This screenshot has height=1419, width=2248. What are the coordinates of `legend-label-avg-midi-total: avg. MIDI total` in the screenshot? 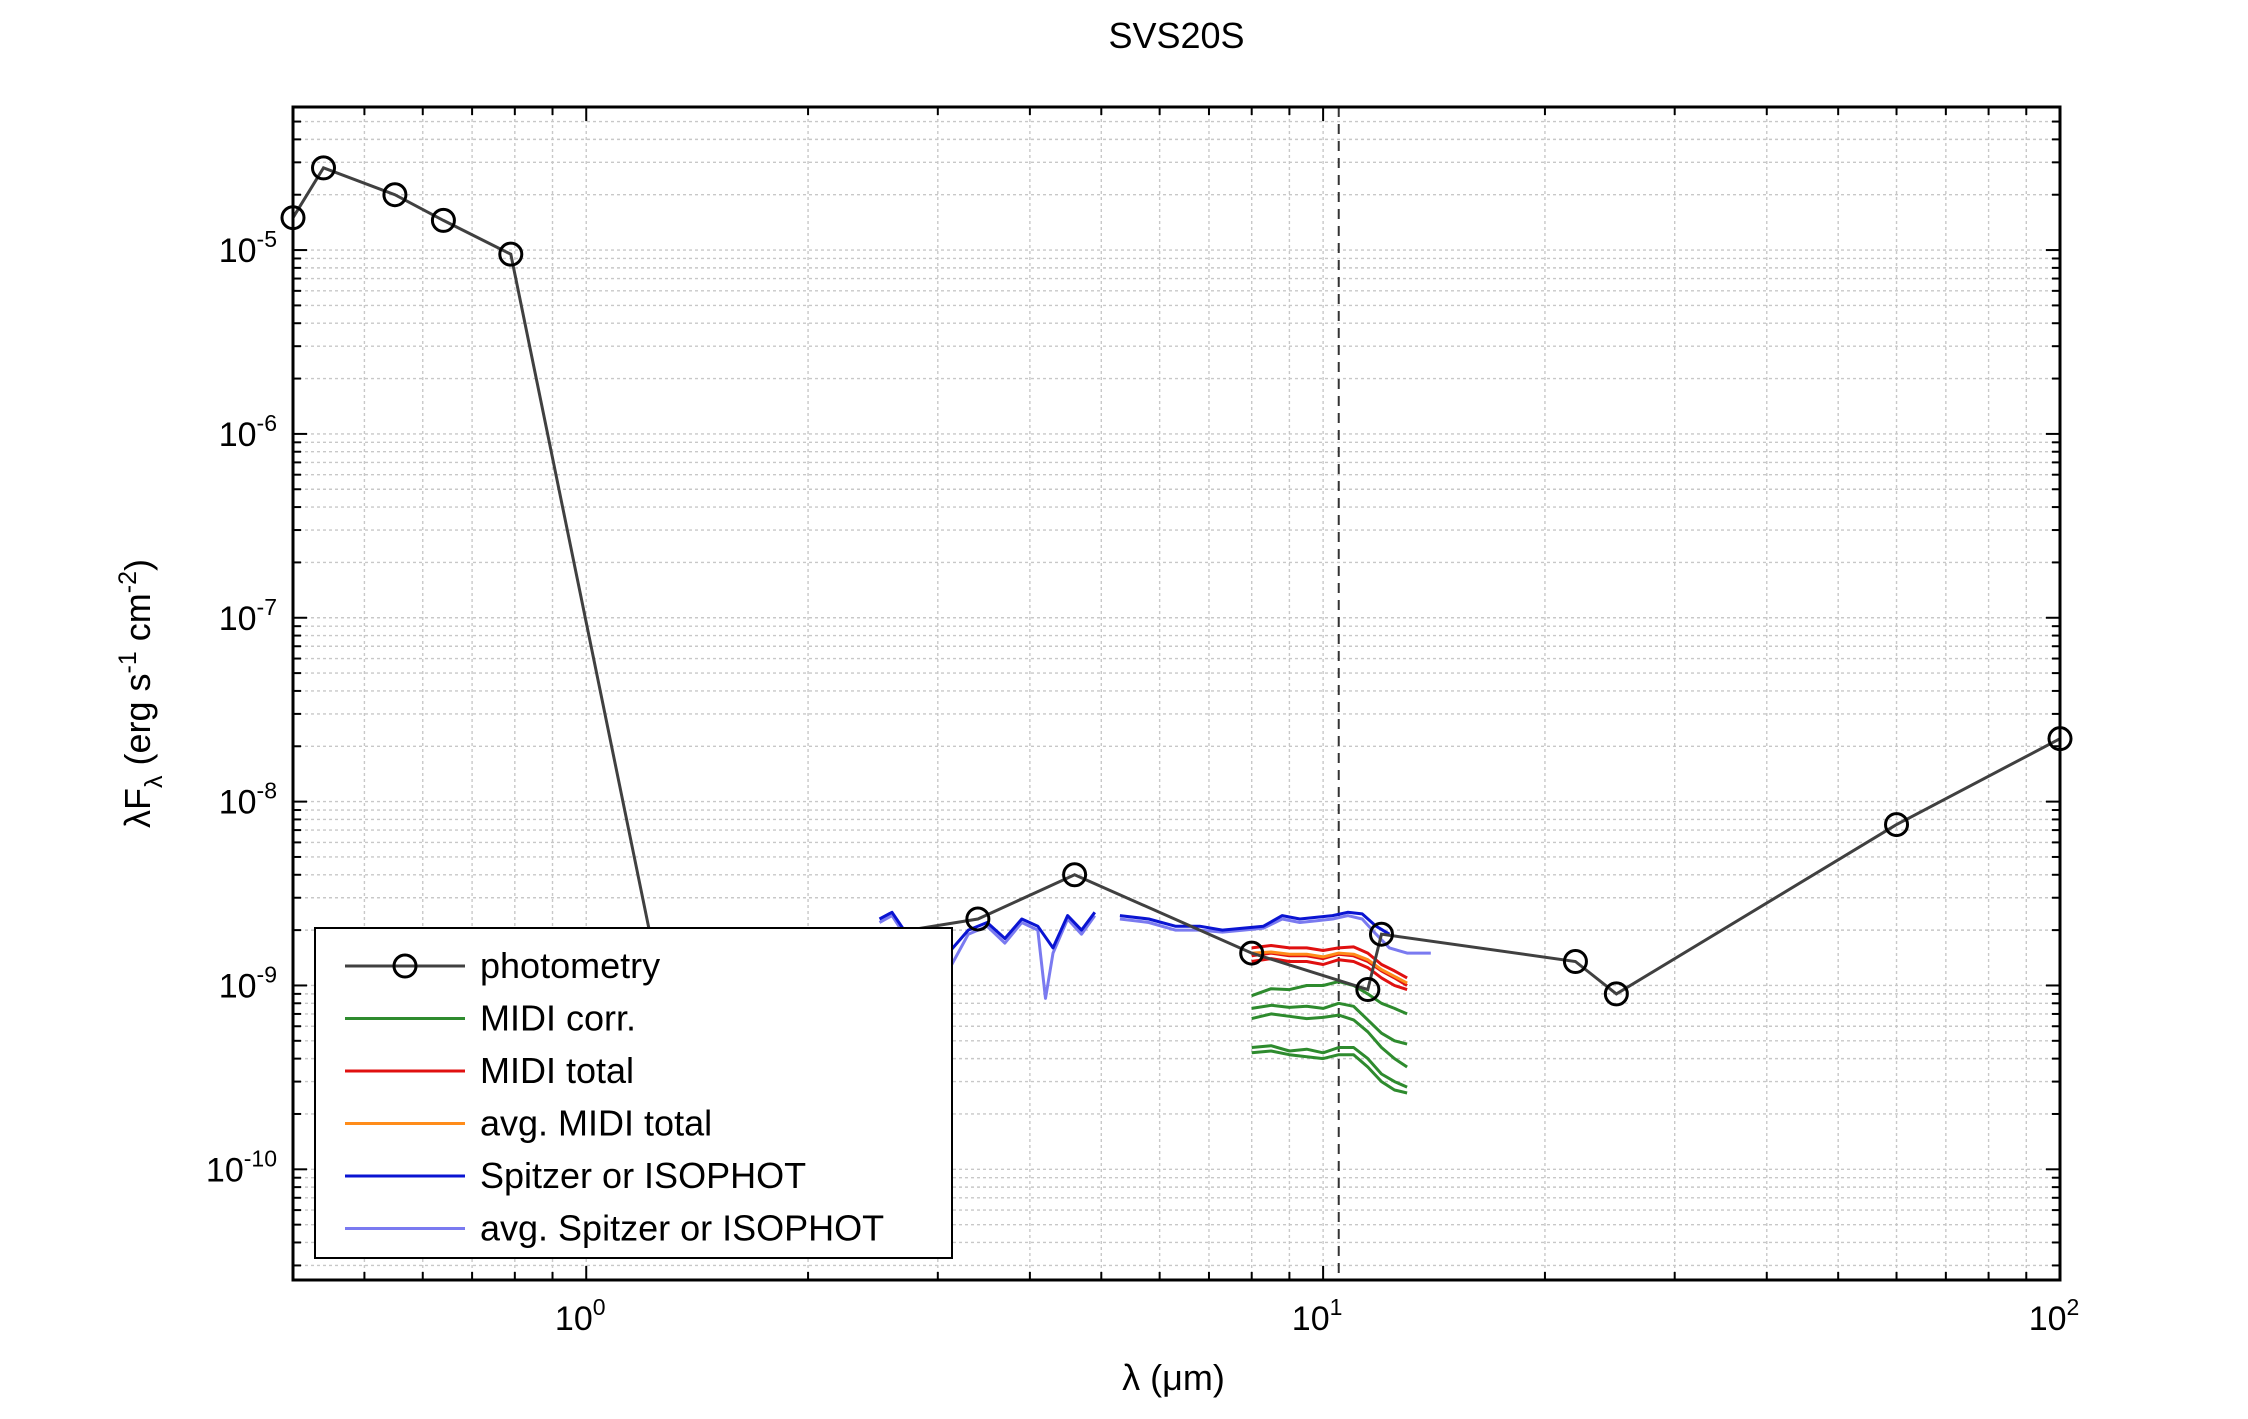 It's located at (596, 1123).